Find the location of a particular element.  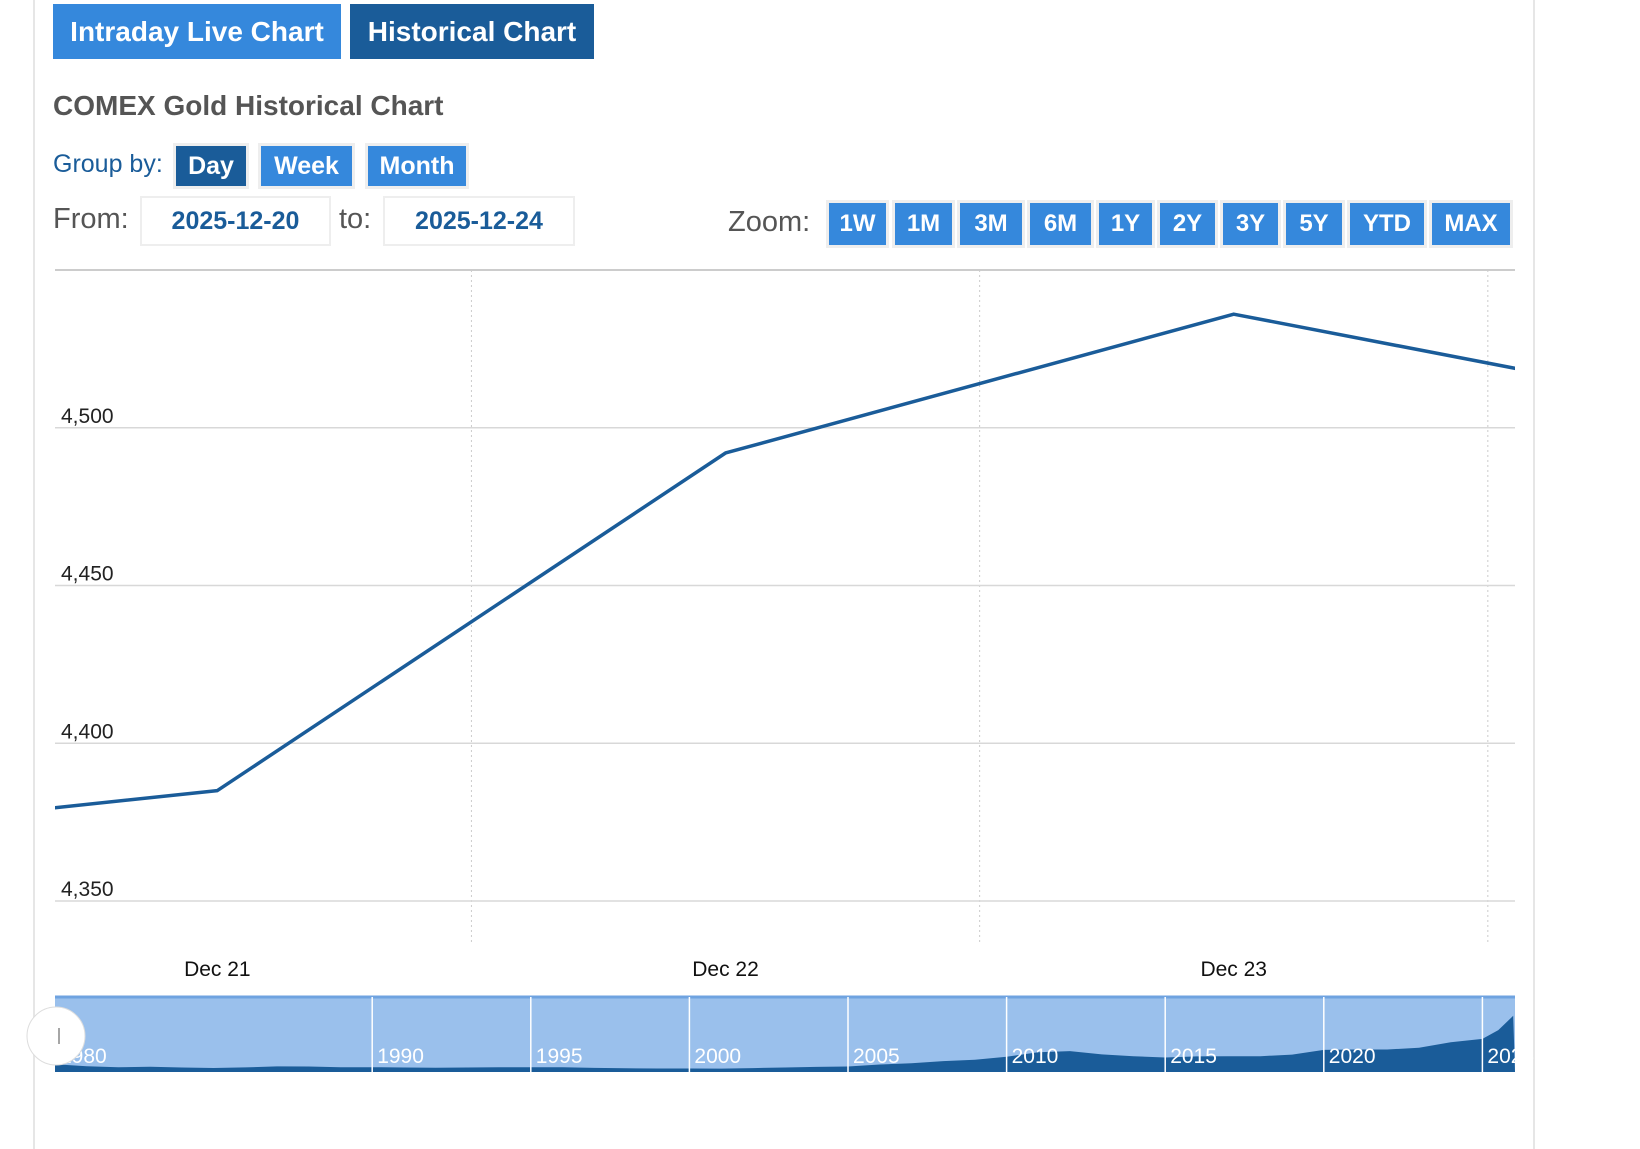

navigator-left-handle is located at coordinates (56, 1036).